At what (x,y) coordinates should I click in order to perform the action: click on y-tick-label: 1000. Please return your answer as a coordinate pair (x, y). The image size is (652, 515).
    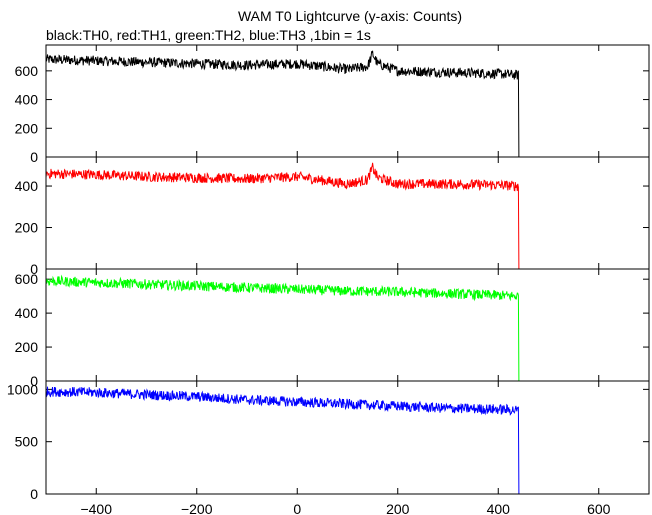
    Looking at the image, I should click on (22, 389).